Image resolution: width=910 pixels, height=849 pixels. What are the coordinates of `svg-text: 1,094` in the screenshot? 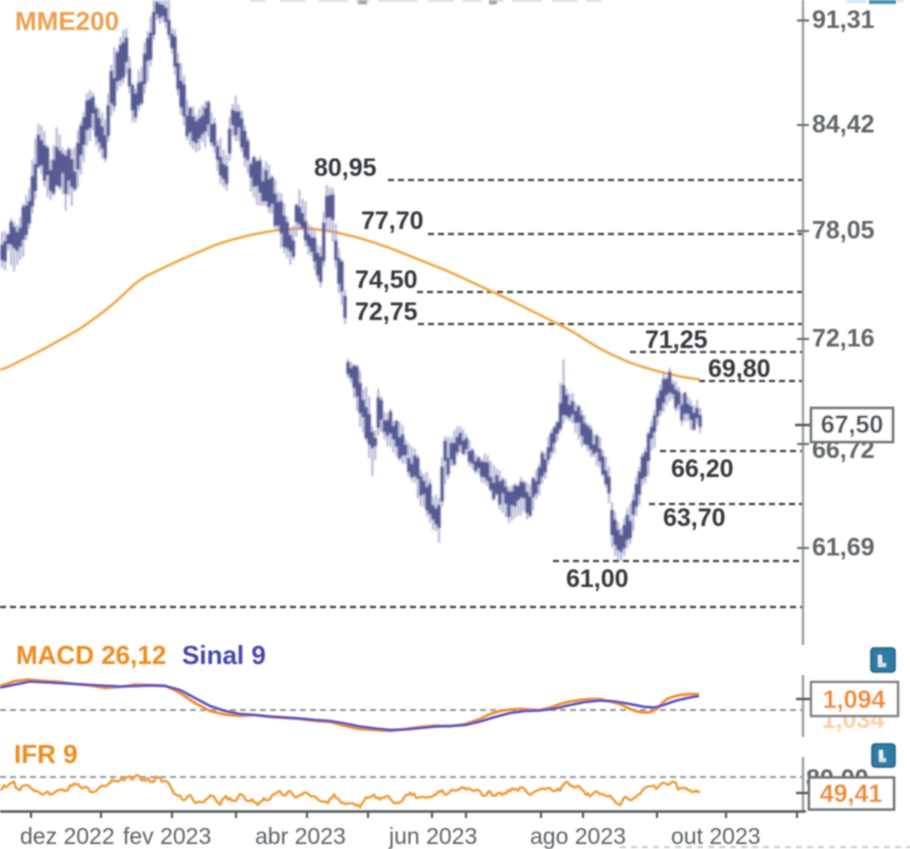 It's located at (854, 700).